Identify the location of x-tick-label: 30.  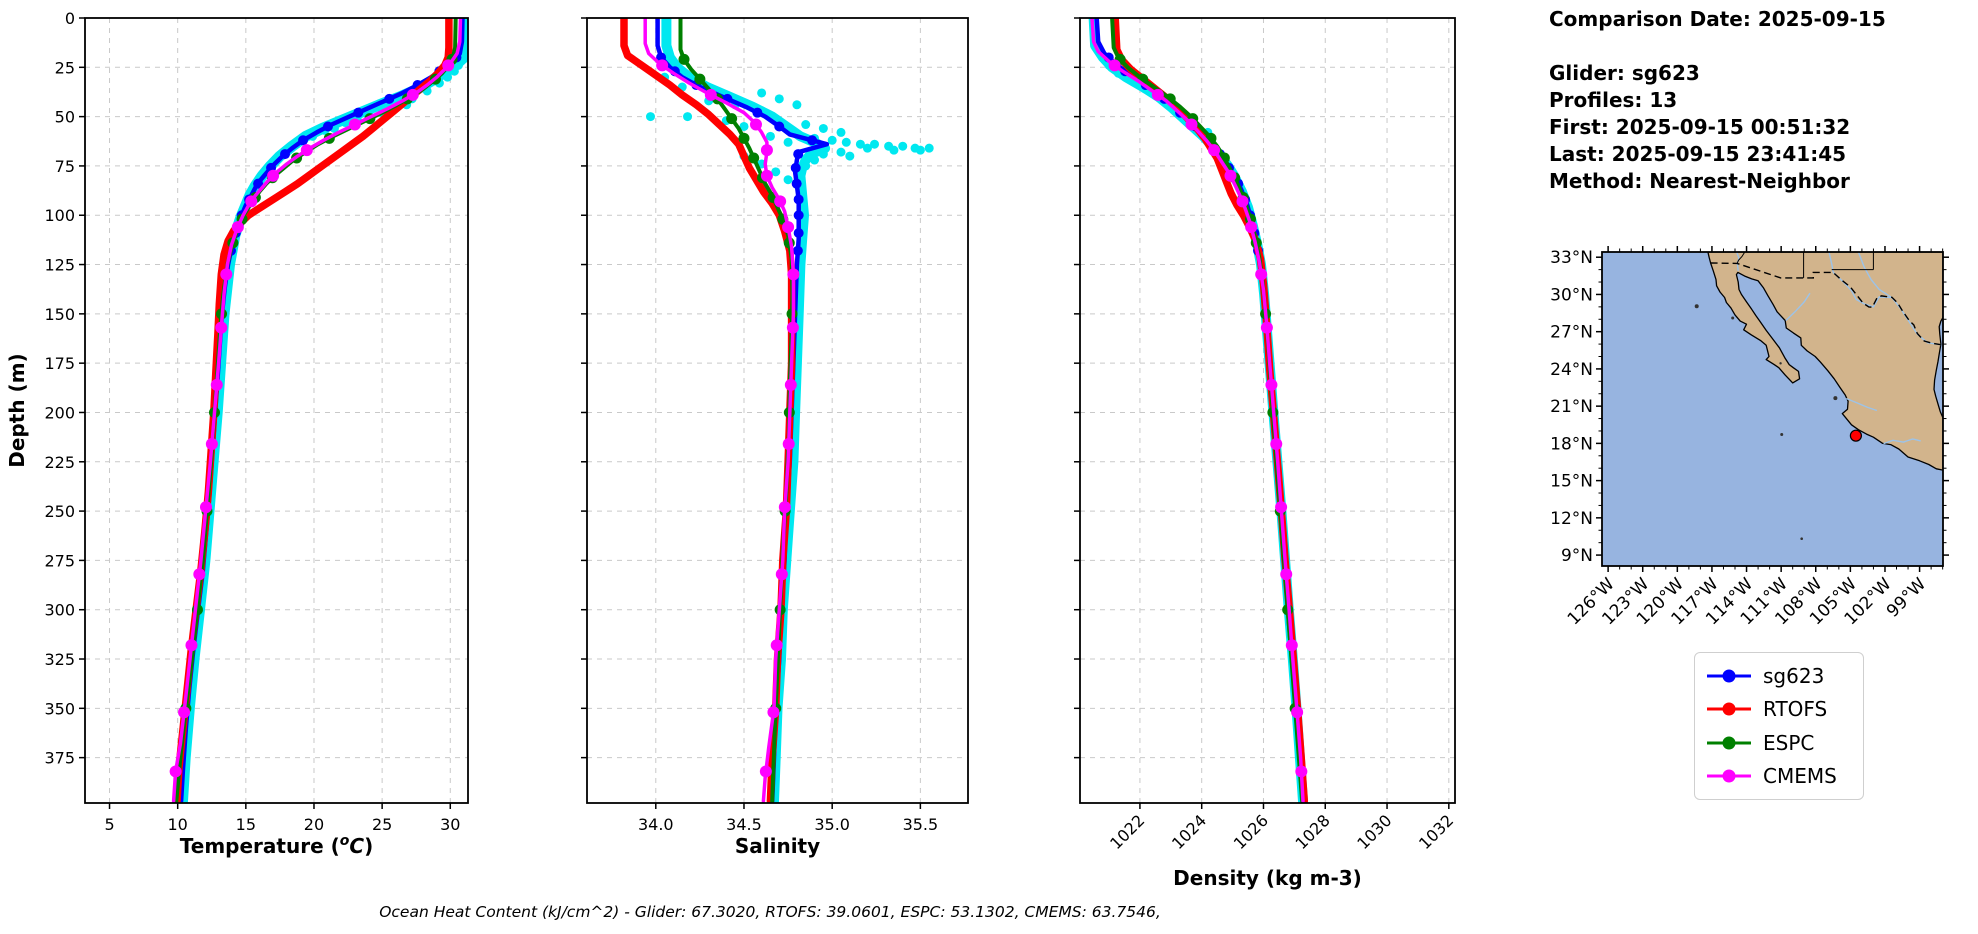
(450, 824).